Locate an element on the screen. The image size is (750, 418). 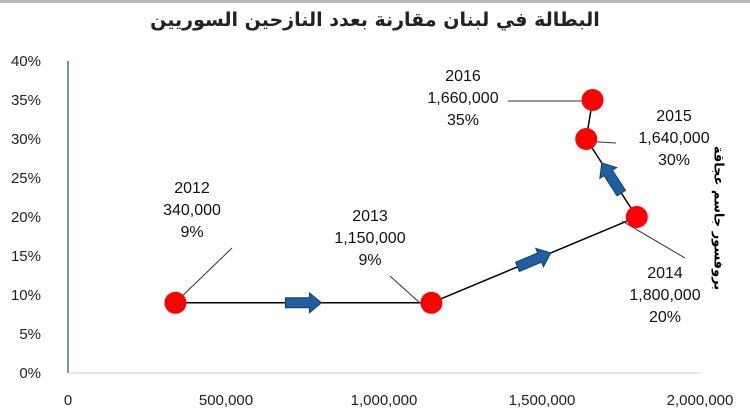
x-tick-label: 2,000,000 is located at coordinates (700, 400).